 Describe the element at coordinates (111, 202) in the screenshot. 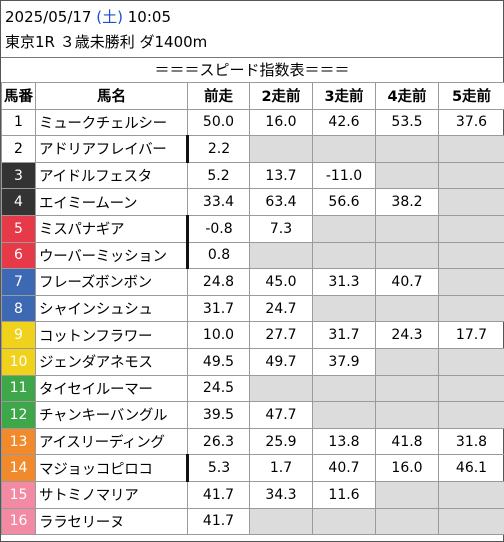

I see `horse-name: エイミームーン` at that location.